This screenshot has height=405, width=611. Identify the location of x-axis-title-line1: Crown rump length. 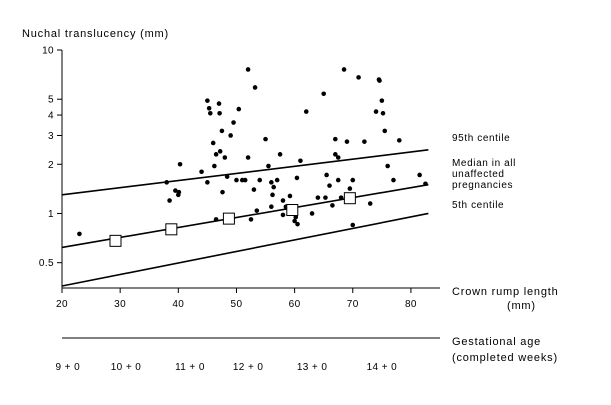
(505, 292).